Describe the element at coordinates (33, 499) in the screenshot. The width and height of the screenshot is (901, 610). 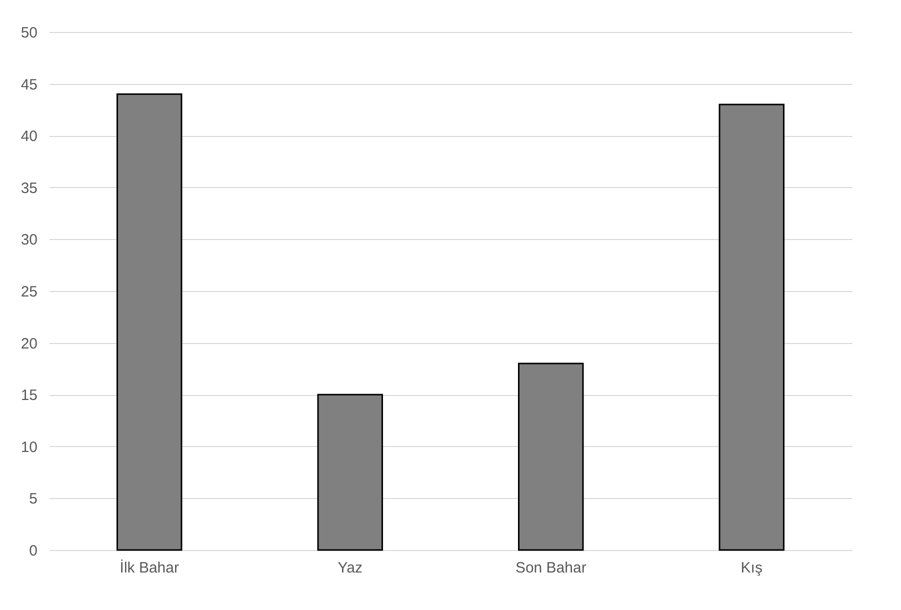
I see `y-tick-label: 5` at that location.